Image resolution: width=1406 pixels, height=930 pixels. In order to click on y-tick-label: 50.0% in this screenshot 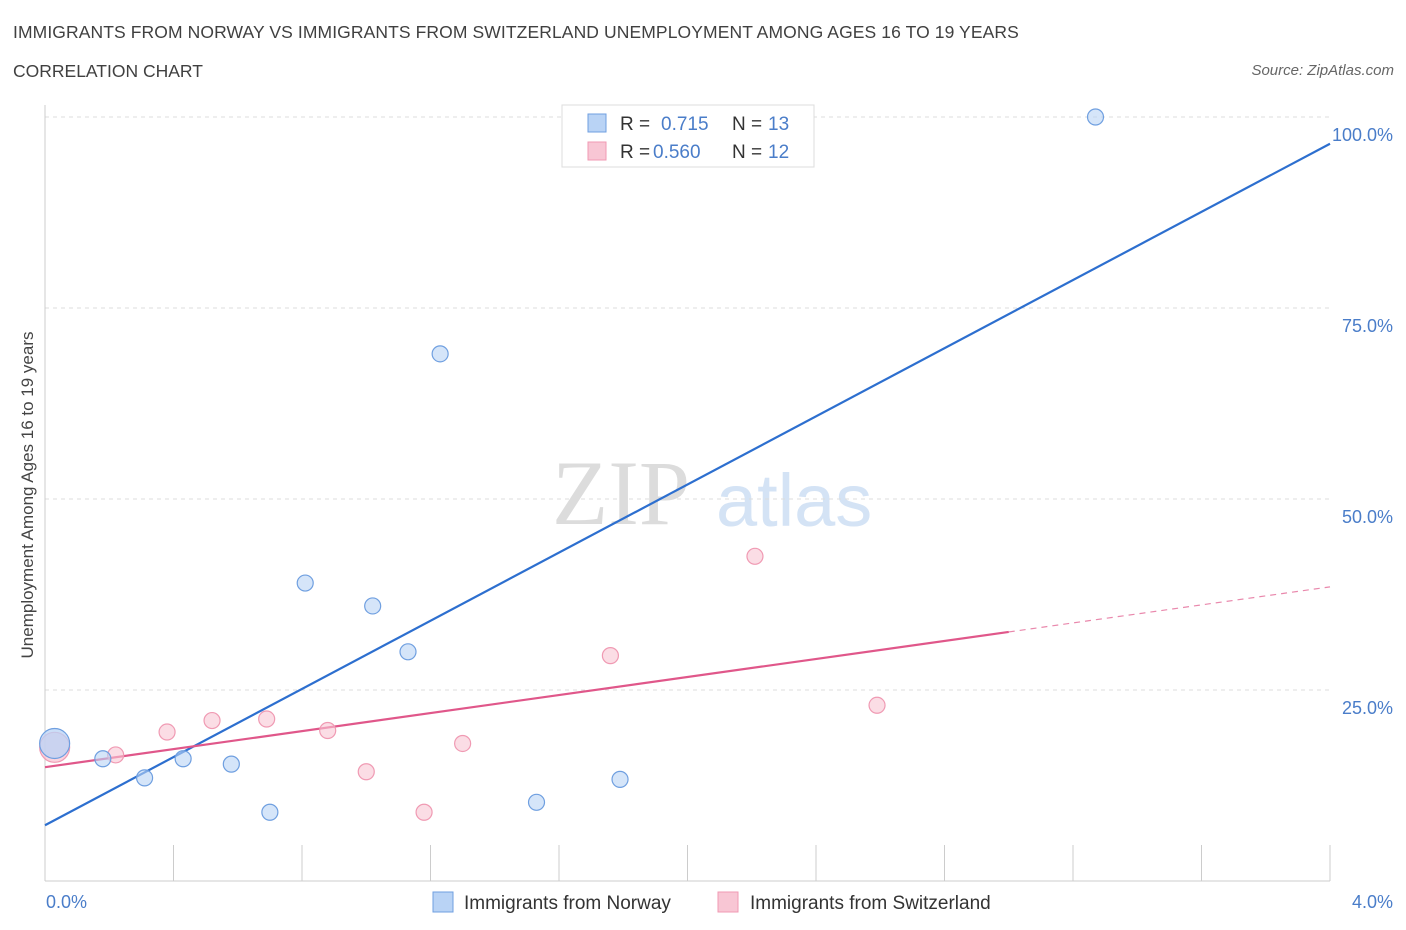, I will do `click(1367, 517)`.